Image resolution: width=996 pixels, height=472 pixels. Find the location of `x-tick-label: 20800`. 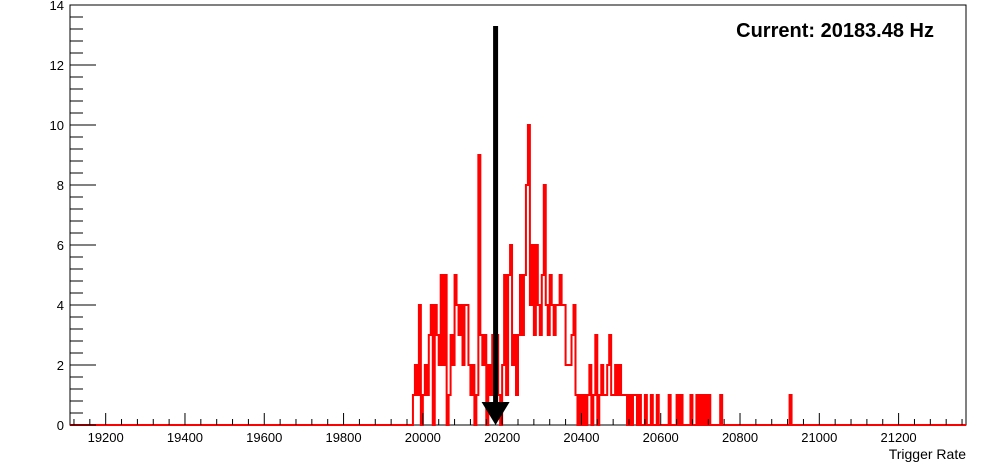

x-tick-label: 20800 is located at coordinates (740, 437).